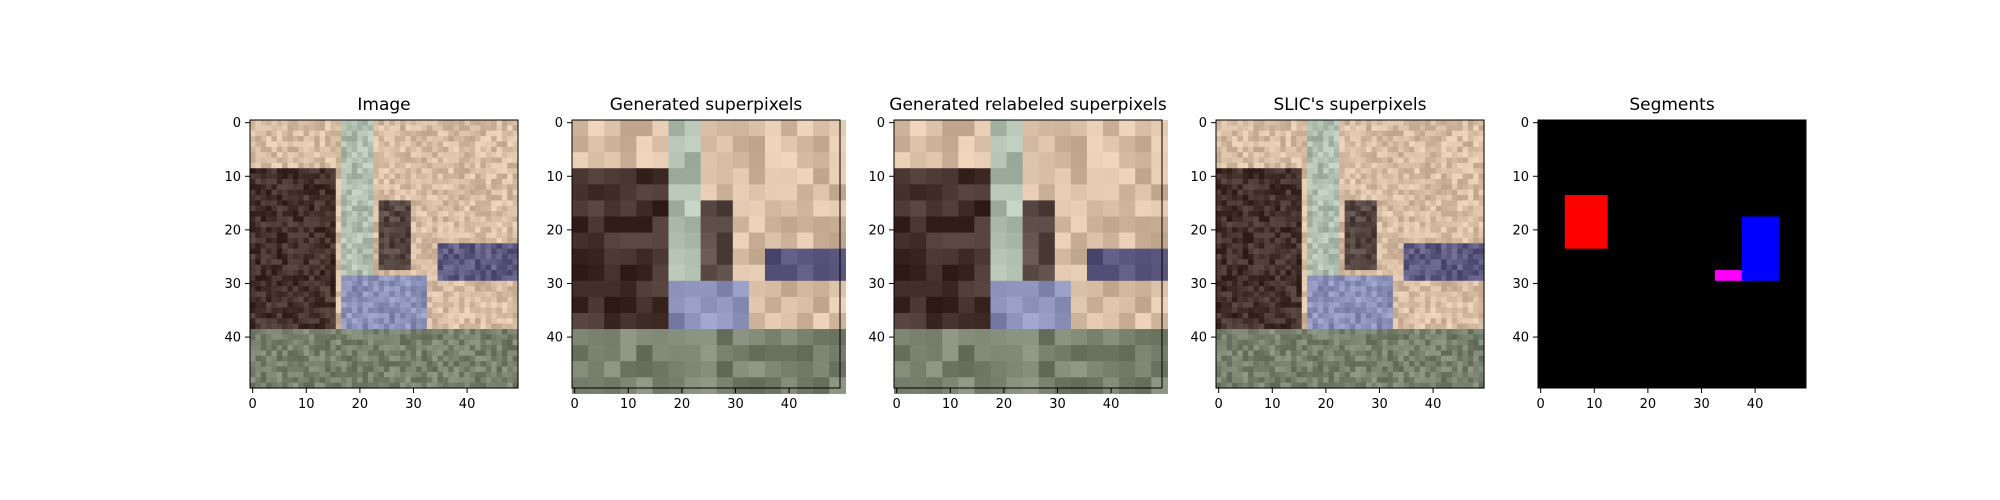 The width and height of the screenshot is (2000, 500). I want to click on x-tick-label: 0, so click(575, 404).